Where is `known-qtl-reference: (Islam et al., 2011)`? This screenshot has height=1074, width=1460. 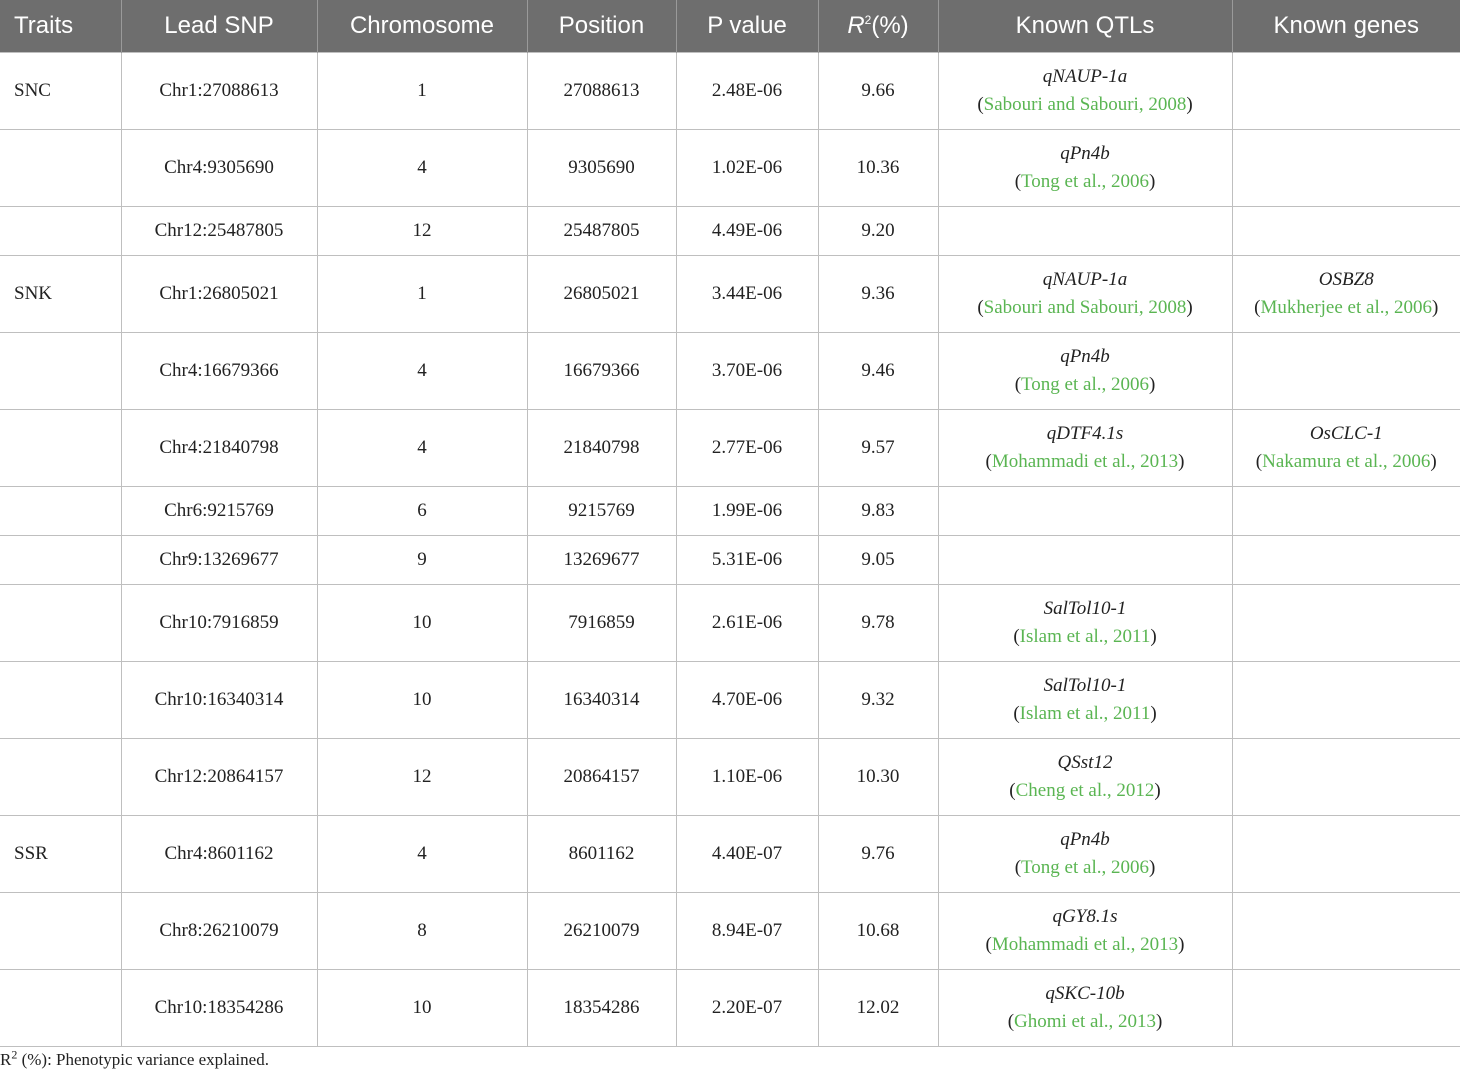
known-qtl-reference: (Islam et al., 2011) is located at coordinates (1085, 636).